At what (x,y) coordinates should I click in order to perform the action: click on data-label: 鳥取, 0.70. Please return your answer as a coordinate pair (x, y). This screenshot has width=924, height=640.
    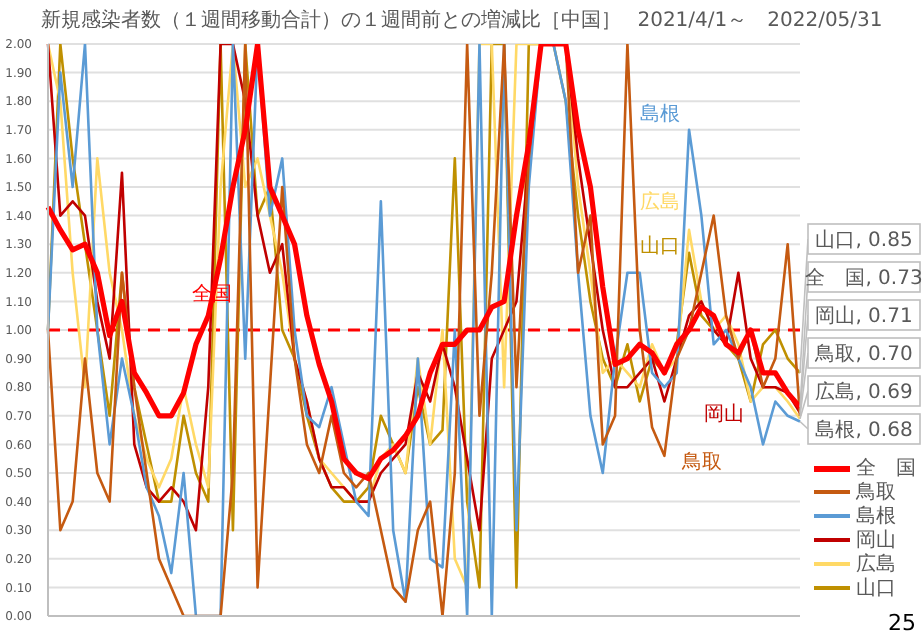
    Looking at the image, I should click on (863, 354).